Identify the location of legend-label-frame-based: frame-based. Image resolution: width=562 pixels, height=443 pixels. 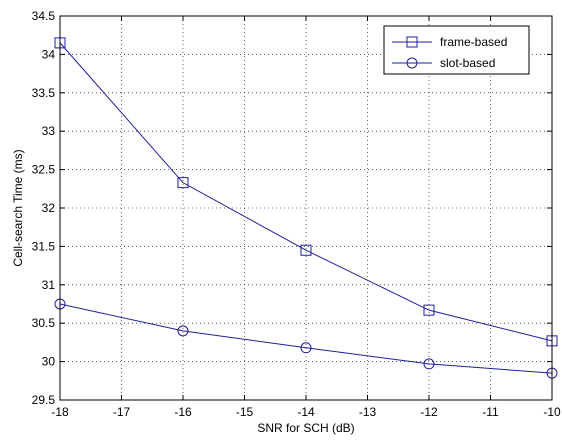
(473, 42).